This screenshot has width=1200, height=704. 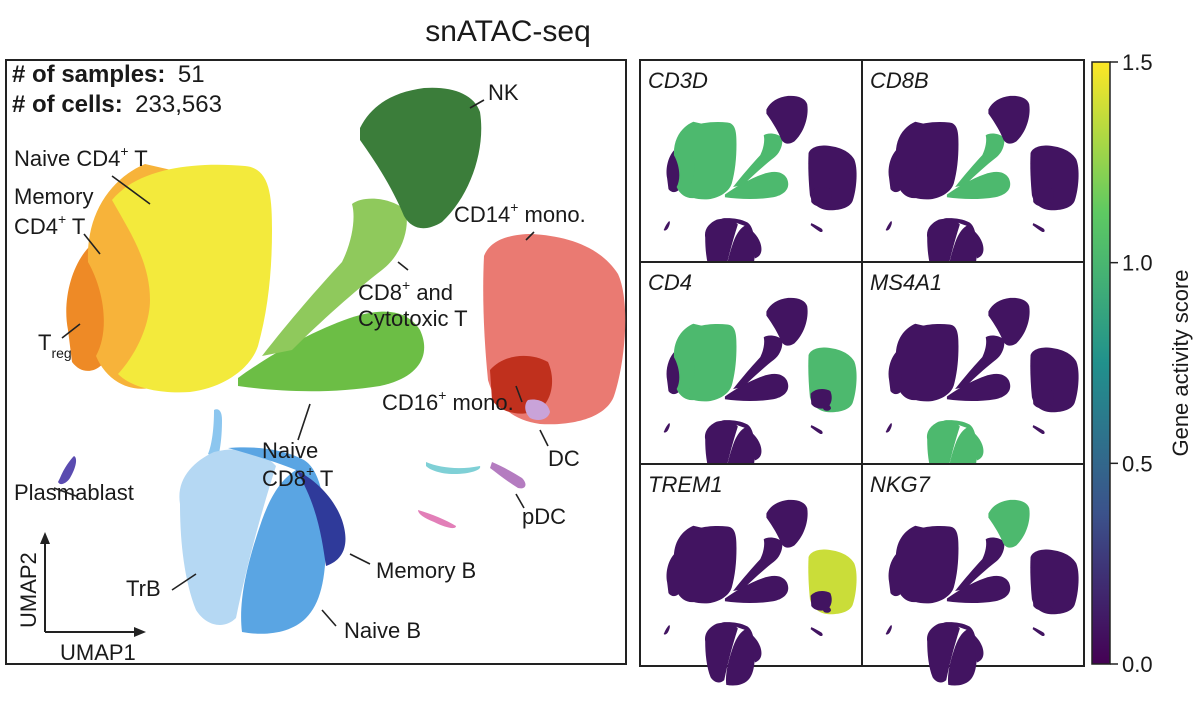 I want to click on cluster-plasmablast, so click(x=67, y=470).